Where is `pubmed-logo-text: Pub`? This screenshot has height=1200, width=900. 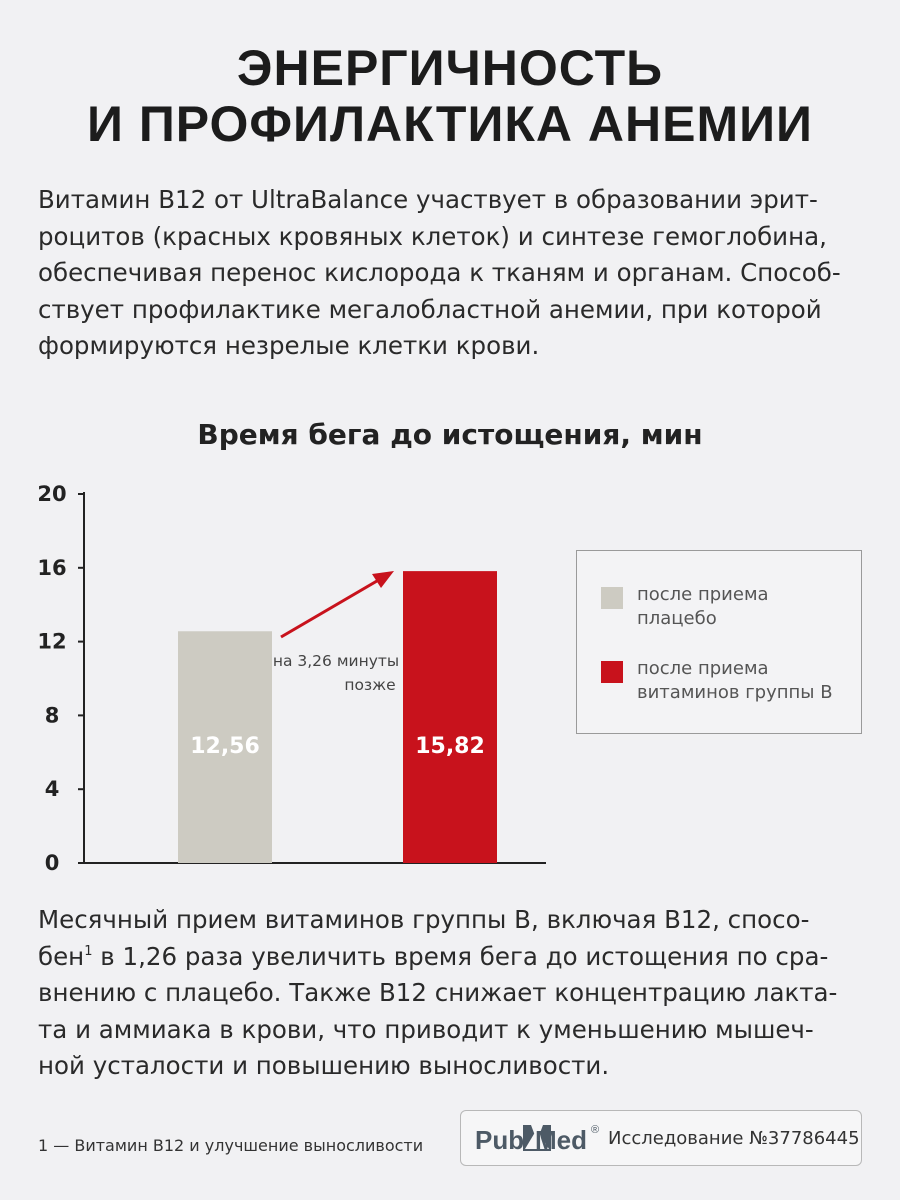 pubmed-logo-text: Pub is located at coordinates (499, 1140).